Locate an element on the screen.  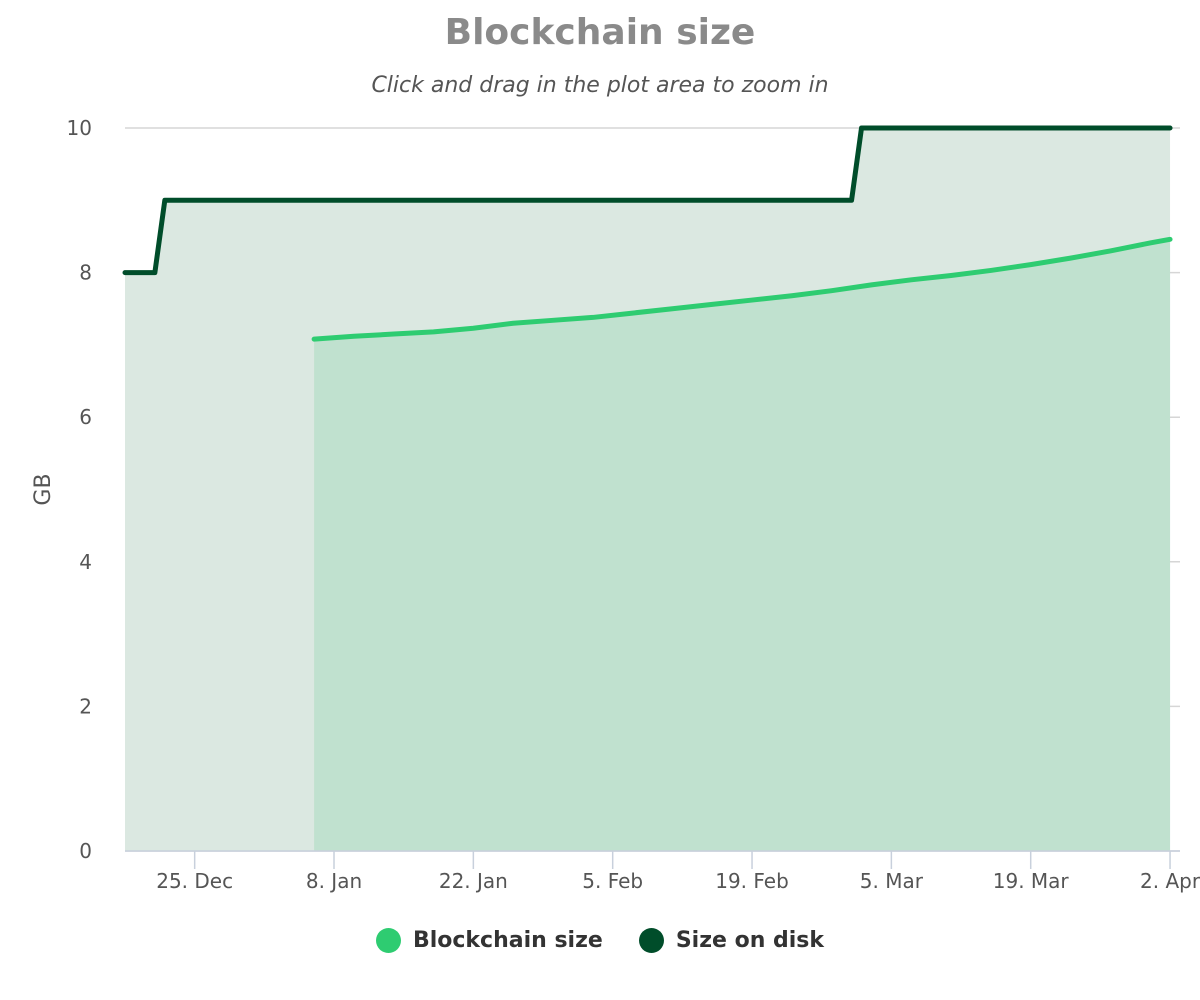
legend-label-blockchain-size: Blockchain size is located at coordinates (507, 940).